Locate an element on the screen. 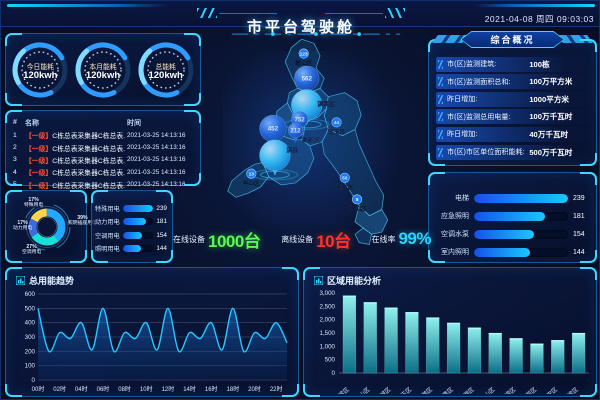 The height and width of the screenshot is (400, 600). svg-text: 200 is located at coordinates (30, 351).